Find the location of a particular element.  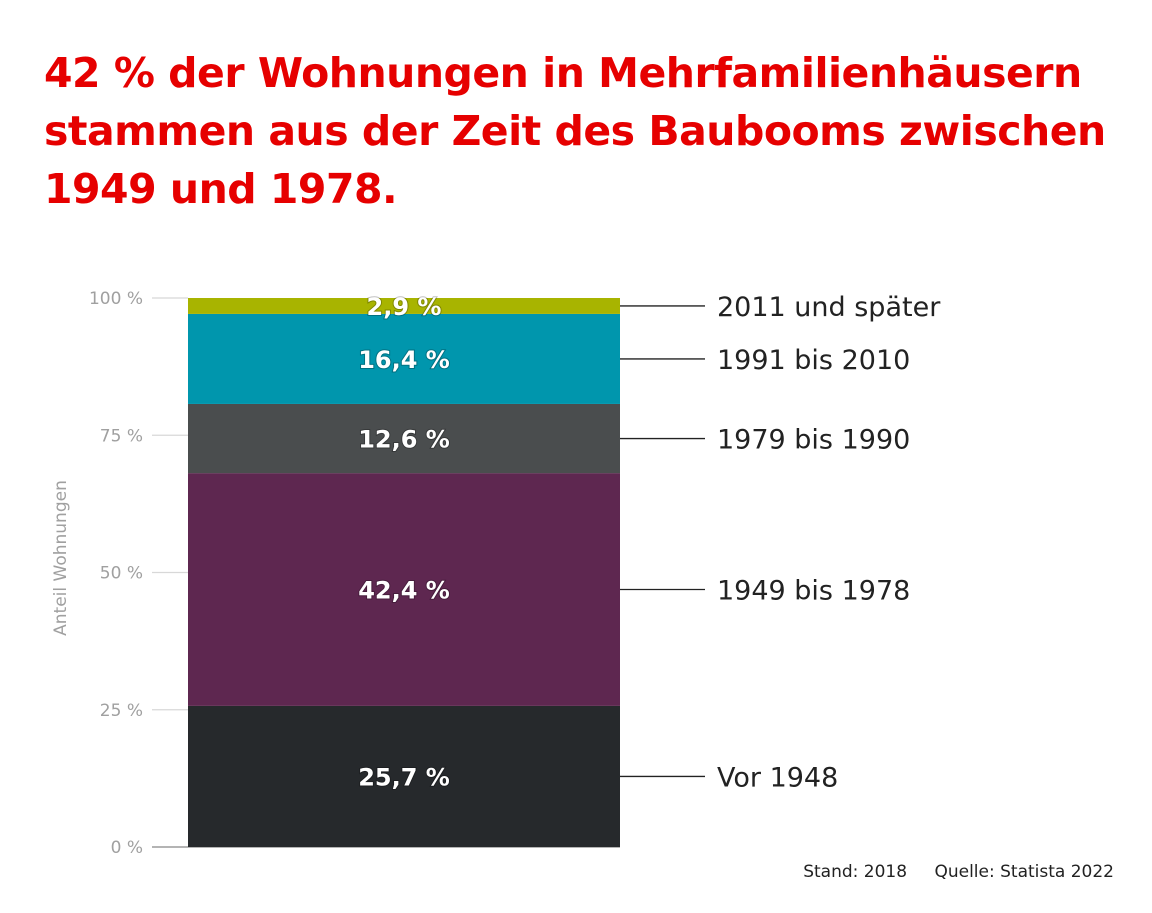

segment-value-label: 2,9 % is located at coordinates (404, 307).